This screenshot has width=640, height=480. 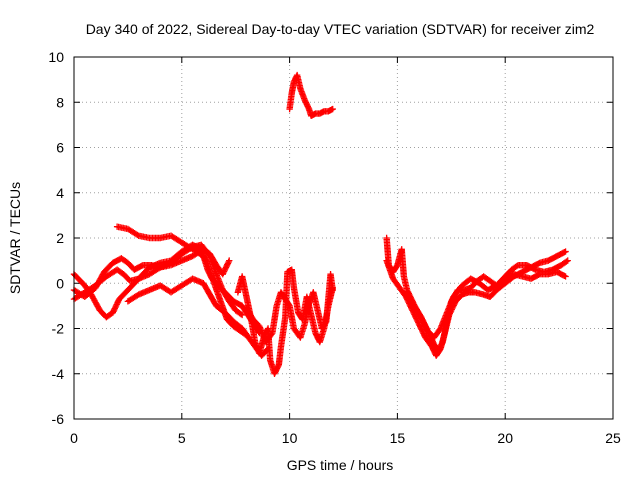 What do you see at coordinates (345, 438) in the screenshot?
I see `x-tick-labels: 0 5 10 15 20 25` at bounding box center [345, 438].